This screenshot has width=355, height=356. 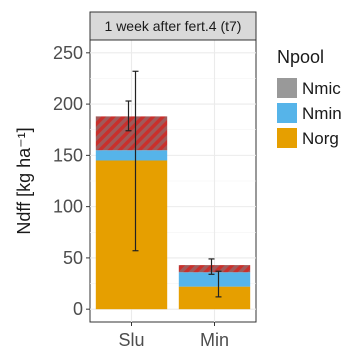 I want to click on y-tick-label: 100, so click(x=68, y=207).